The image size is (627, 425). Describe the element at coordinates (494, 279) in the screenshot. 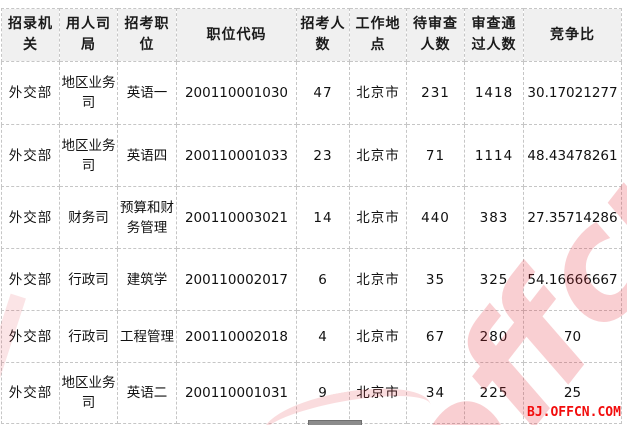

I see `table-cell: 325` at that location.